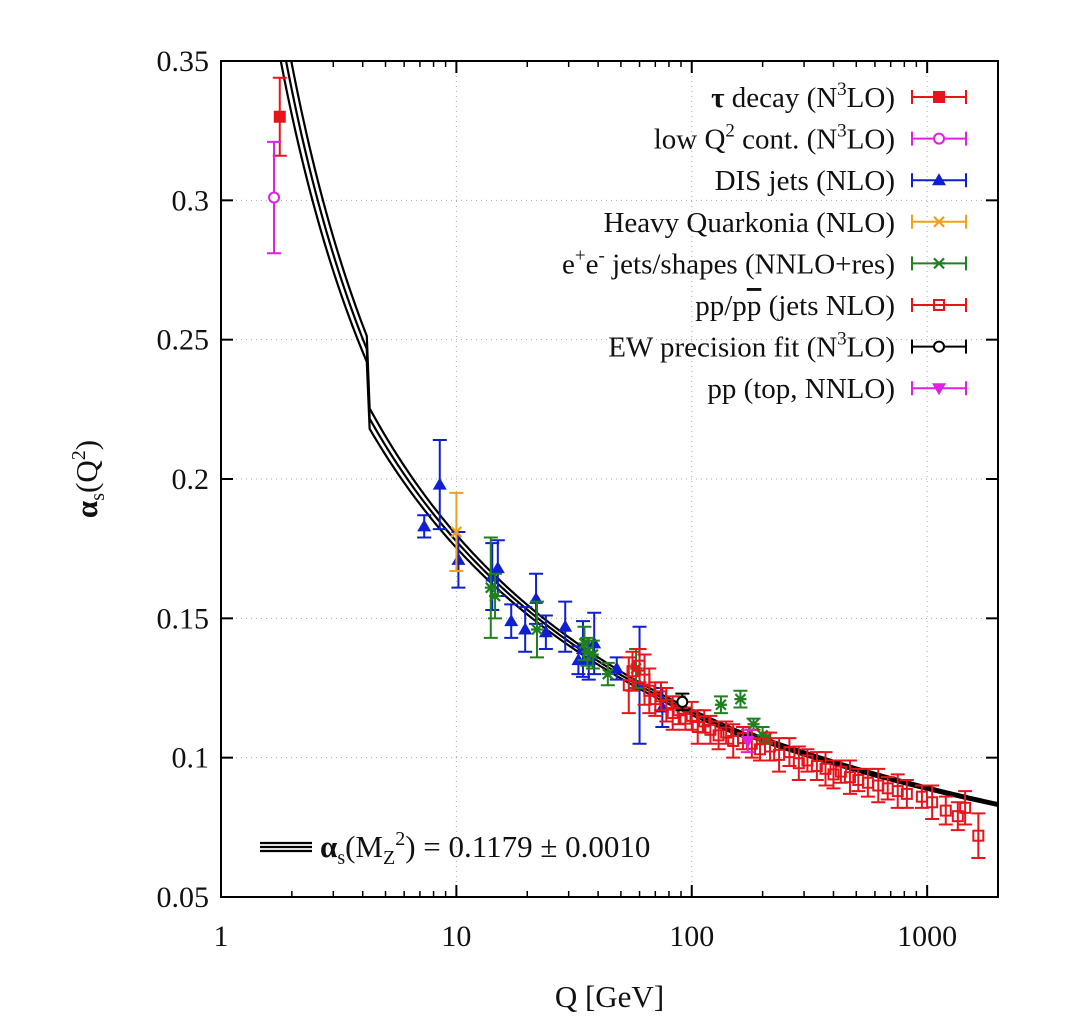 This screenshot has width=1080, height=1032. I want to click on legend-label: pp (top, NNLO), so click(801, 389).